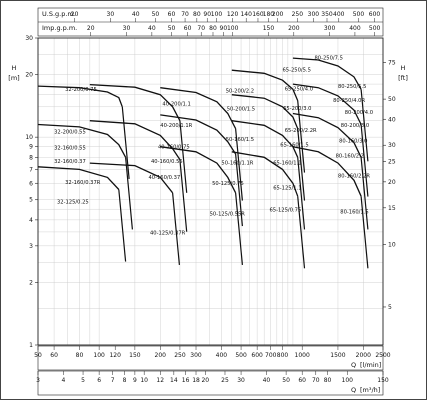  Describe the element at coordinates (99, 355) in the screenshot. I see `lmin-tick-label: 100` at that location.